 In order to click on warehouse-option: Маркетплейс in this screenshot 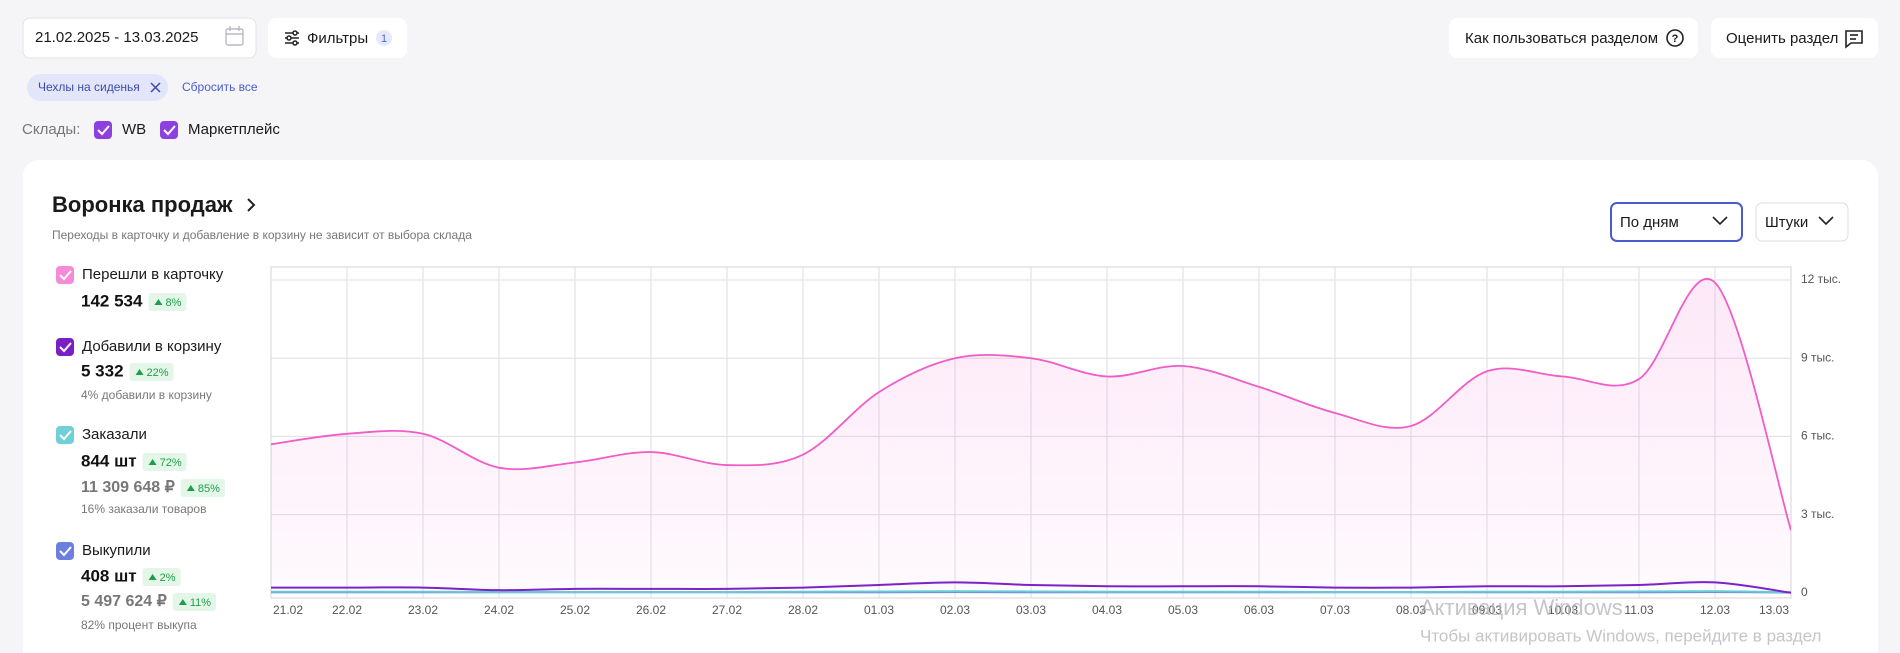, I will do `click(234, 129)`.